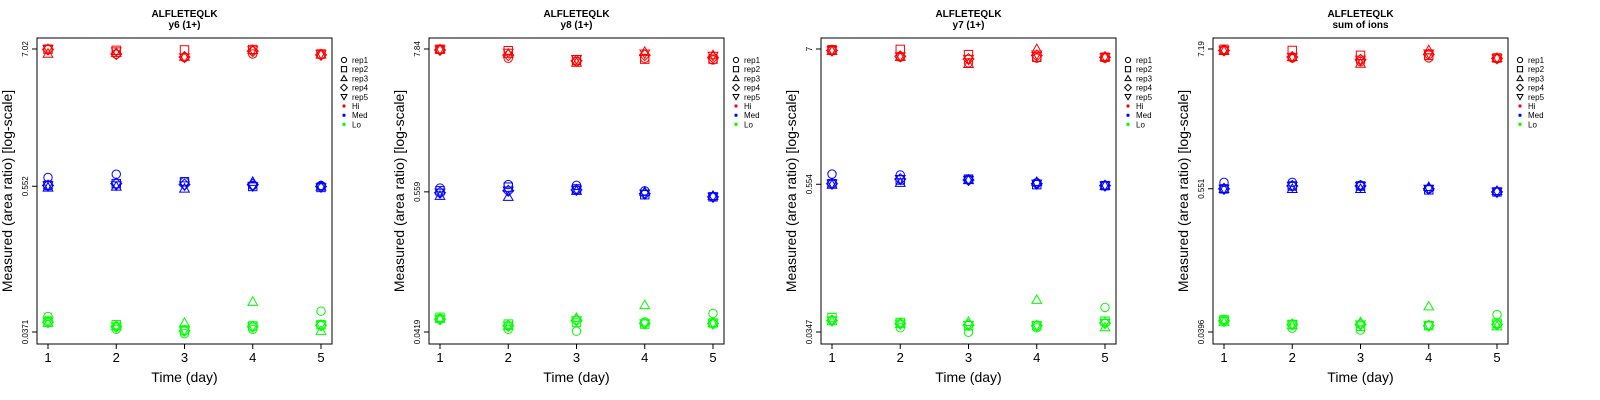 This screenshot has width=1600, height=400. What do you see at coordinates (508, 58) in the screenshot?
I see `data-point-hi-rep1` at bounding box center [508, 58].